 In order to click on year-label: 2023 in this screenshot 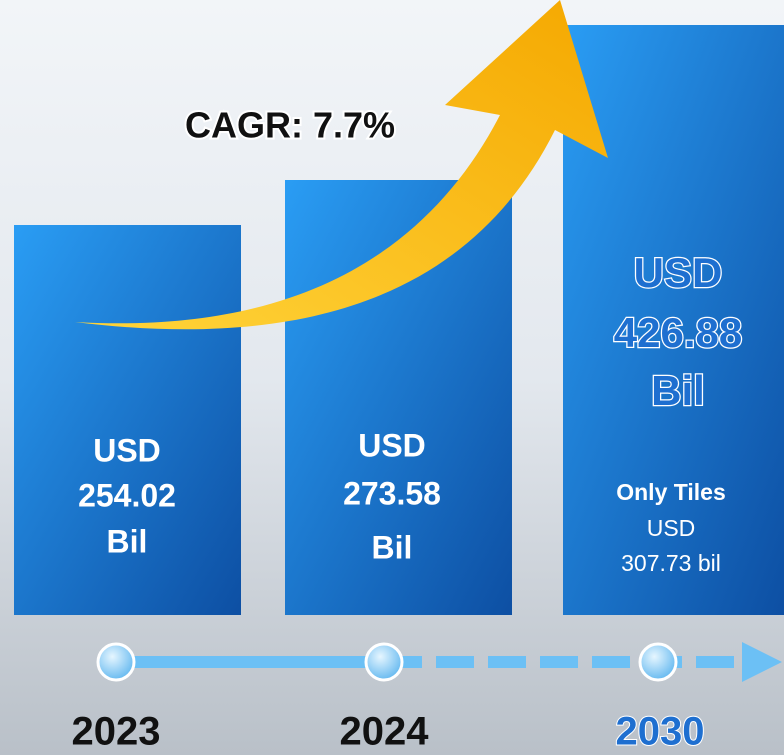, I will do `click(116, 732)`.